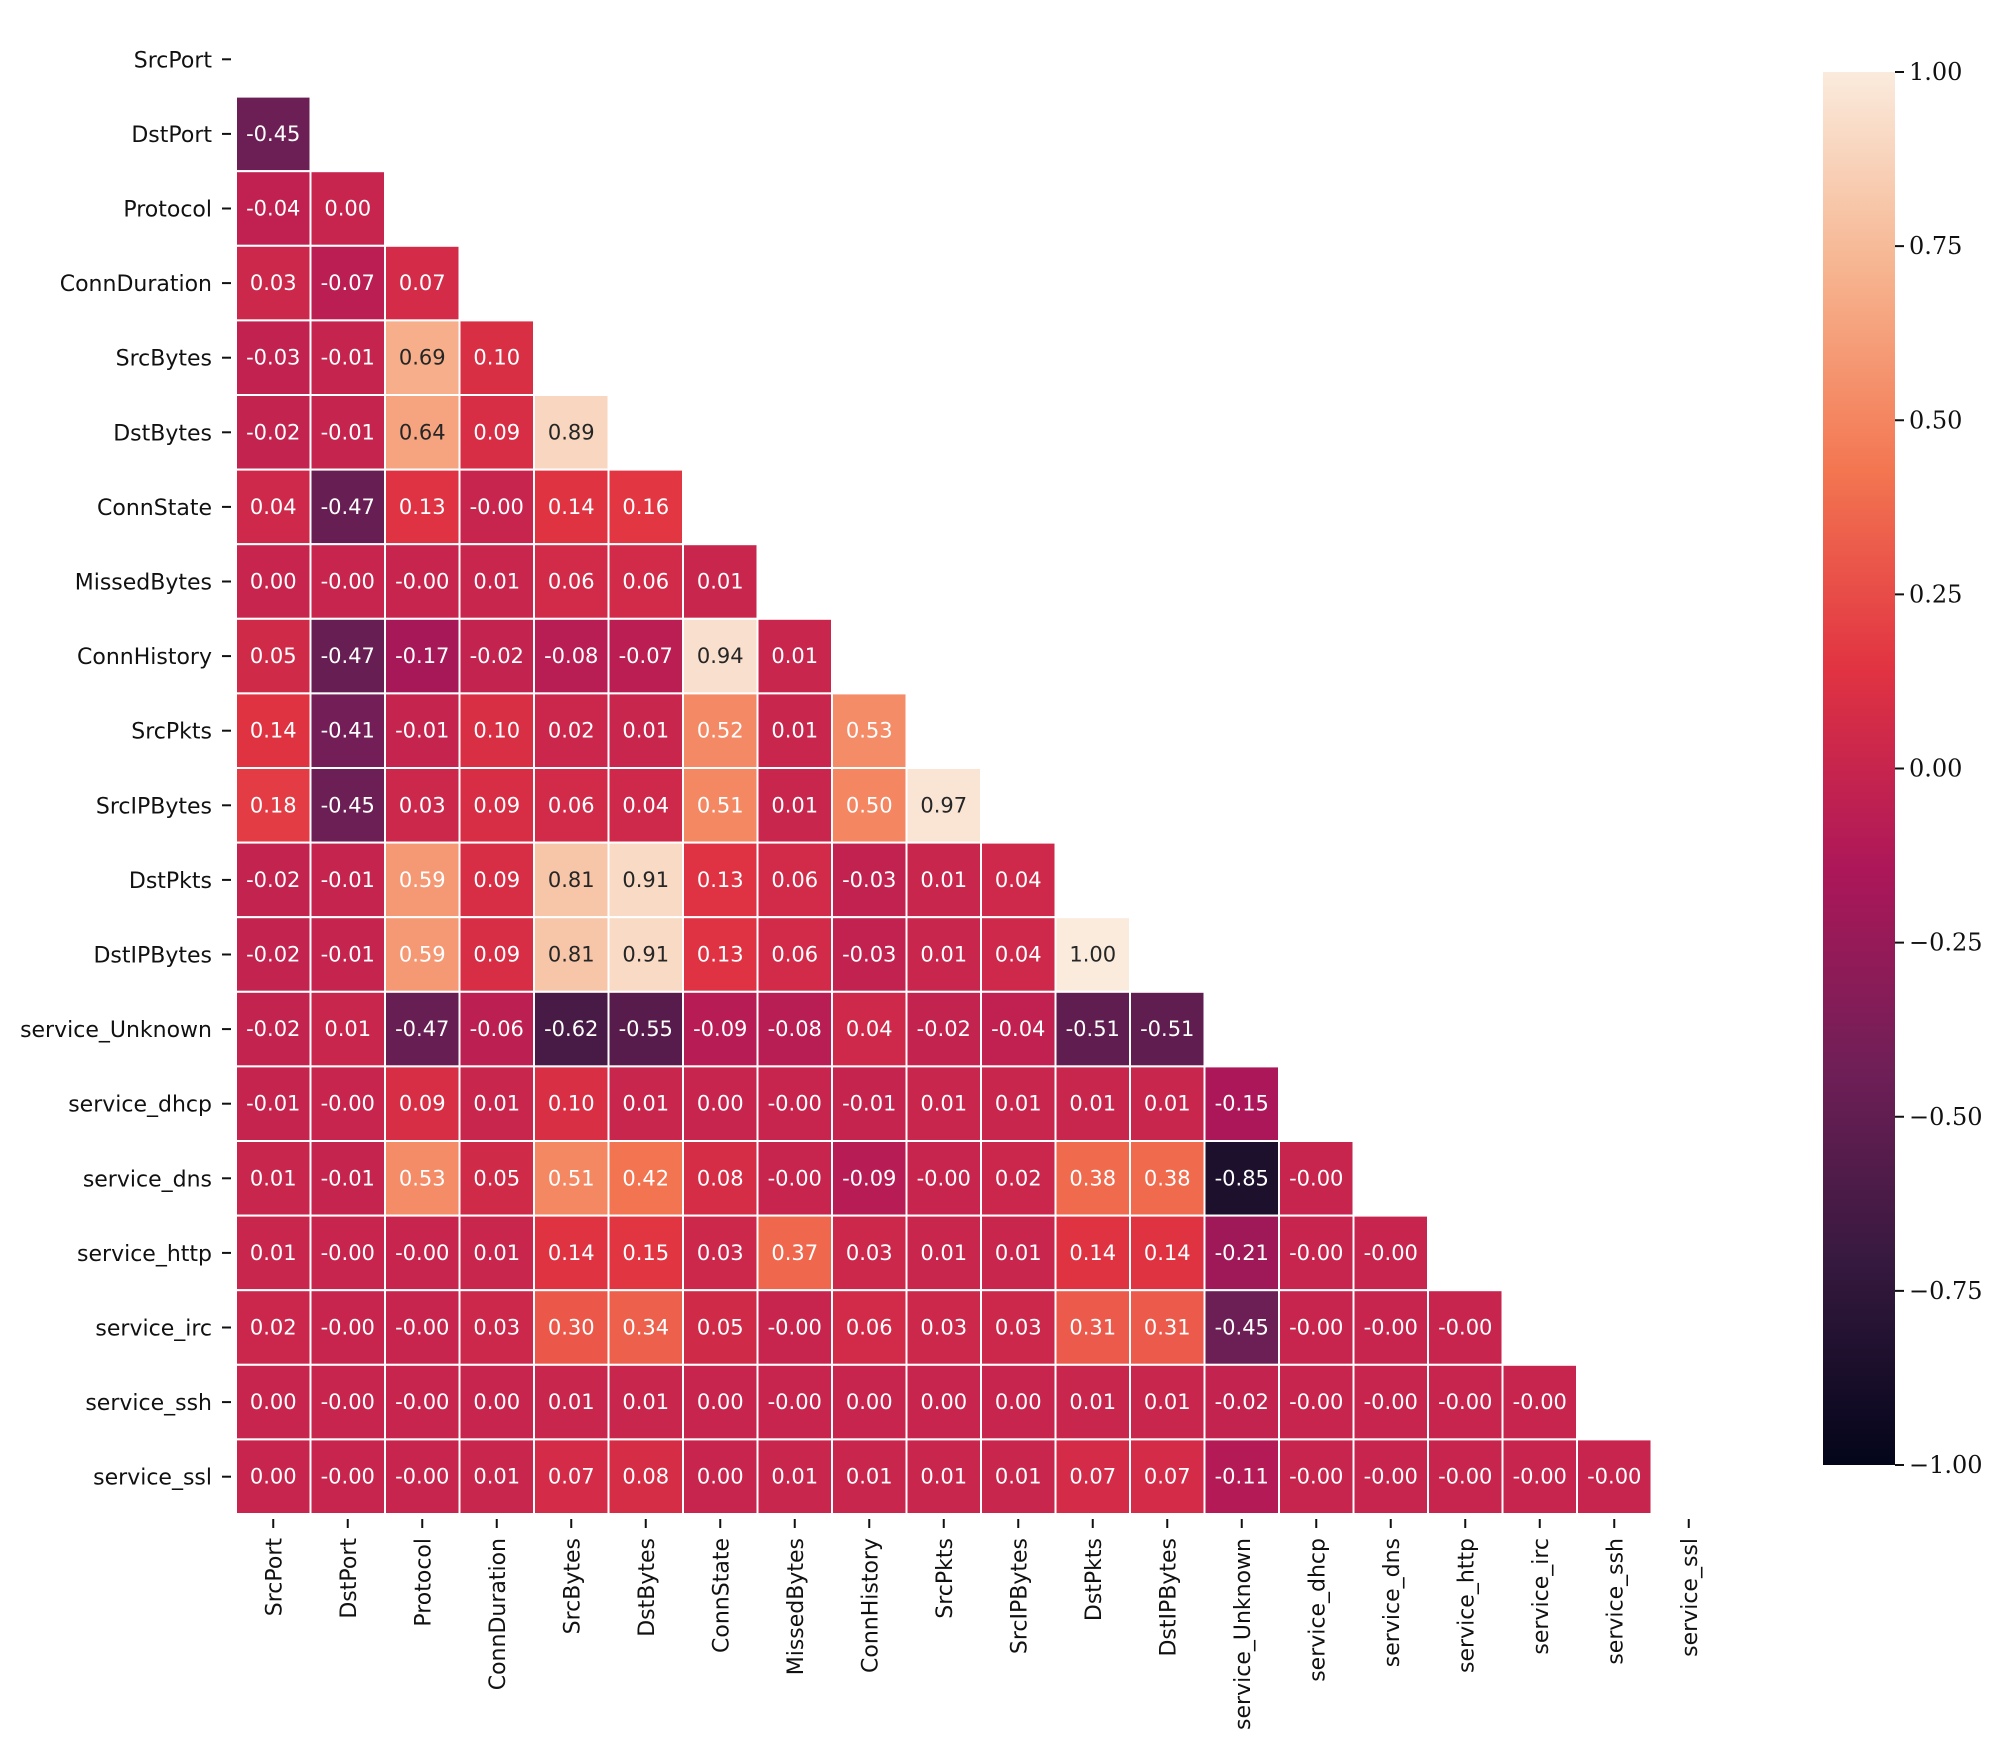 Image resolution: width=1993 pixels, height=1741 pixels. What do you see at coordinates (647, 1587) in the screenshot?
I see `column-tick-label: DstBytes` at bounding box center [647, 1587].